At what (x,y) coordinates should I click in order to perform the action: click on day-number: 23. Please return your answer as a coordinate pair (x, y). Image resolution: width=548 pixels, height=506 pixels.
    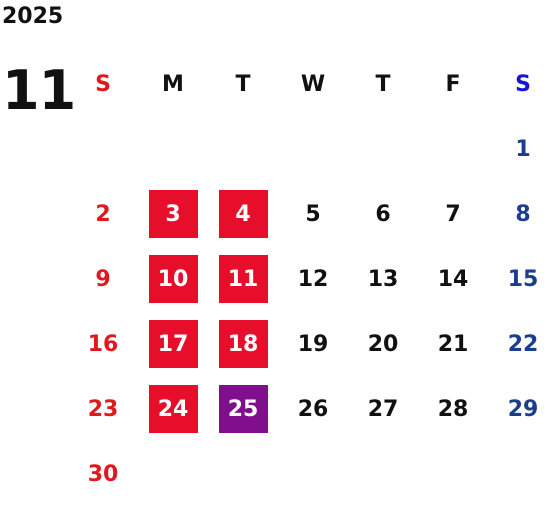
    Looking at the image, I should click on (103, 409).